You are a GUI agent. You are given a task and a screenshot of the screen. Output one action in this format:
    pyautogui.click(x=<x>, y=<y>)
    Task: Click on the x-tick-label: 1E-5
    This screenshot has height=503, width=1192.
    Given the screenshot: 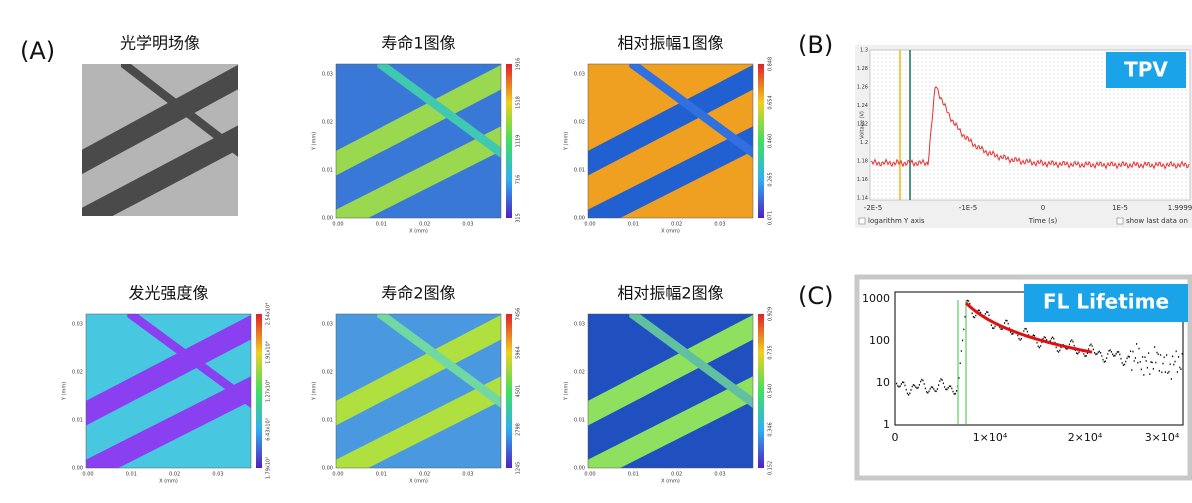 What is the action you would take?
    pyautogui.click(x=1120, y=208)
    